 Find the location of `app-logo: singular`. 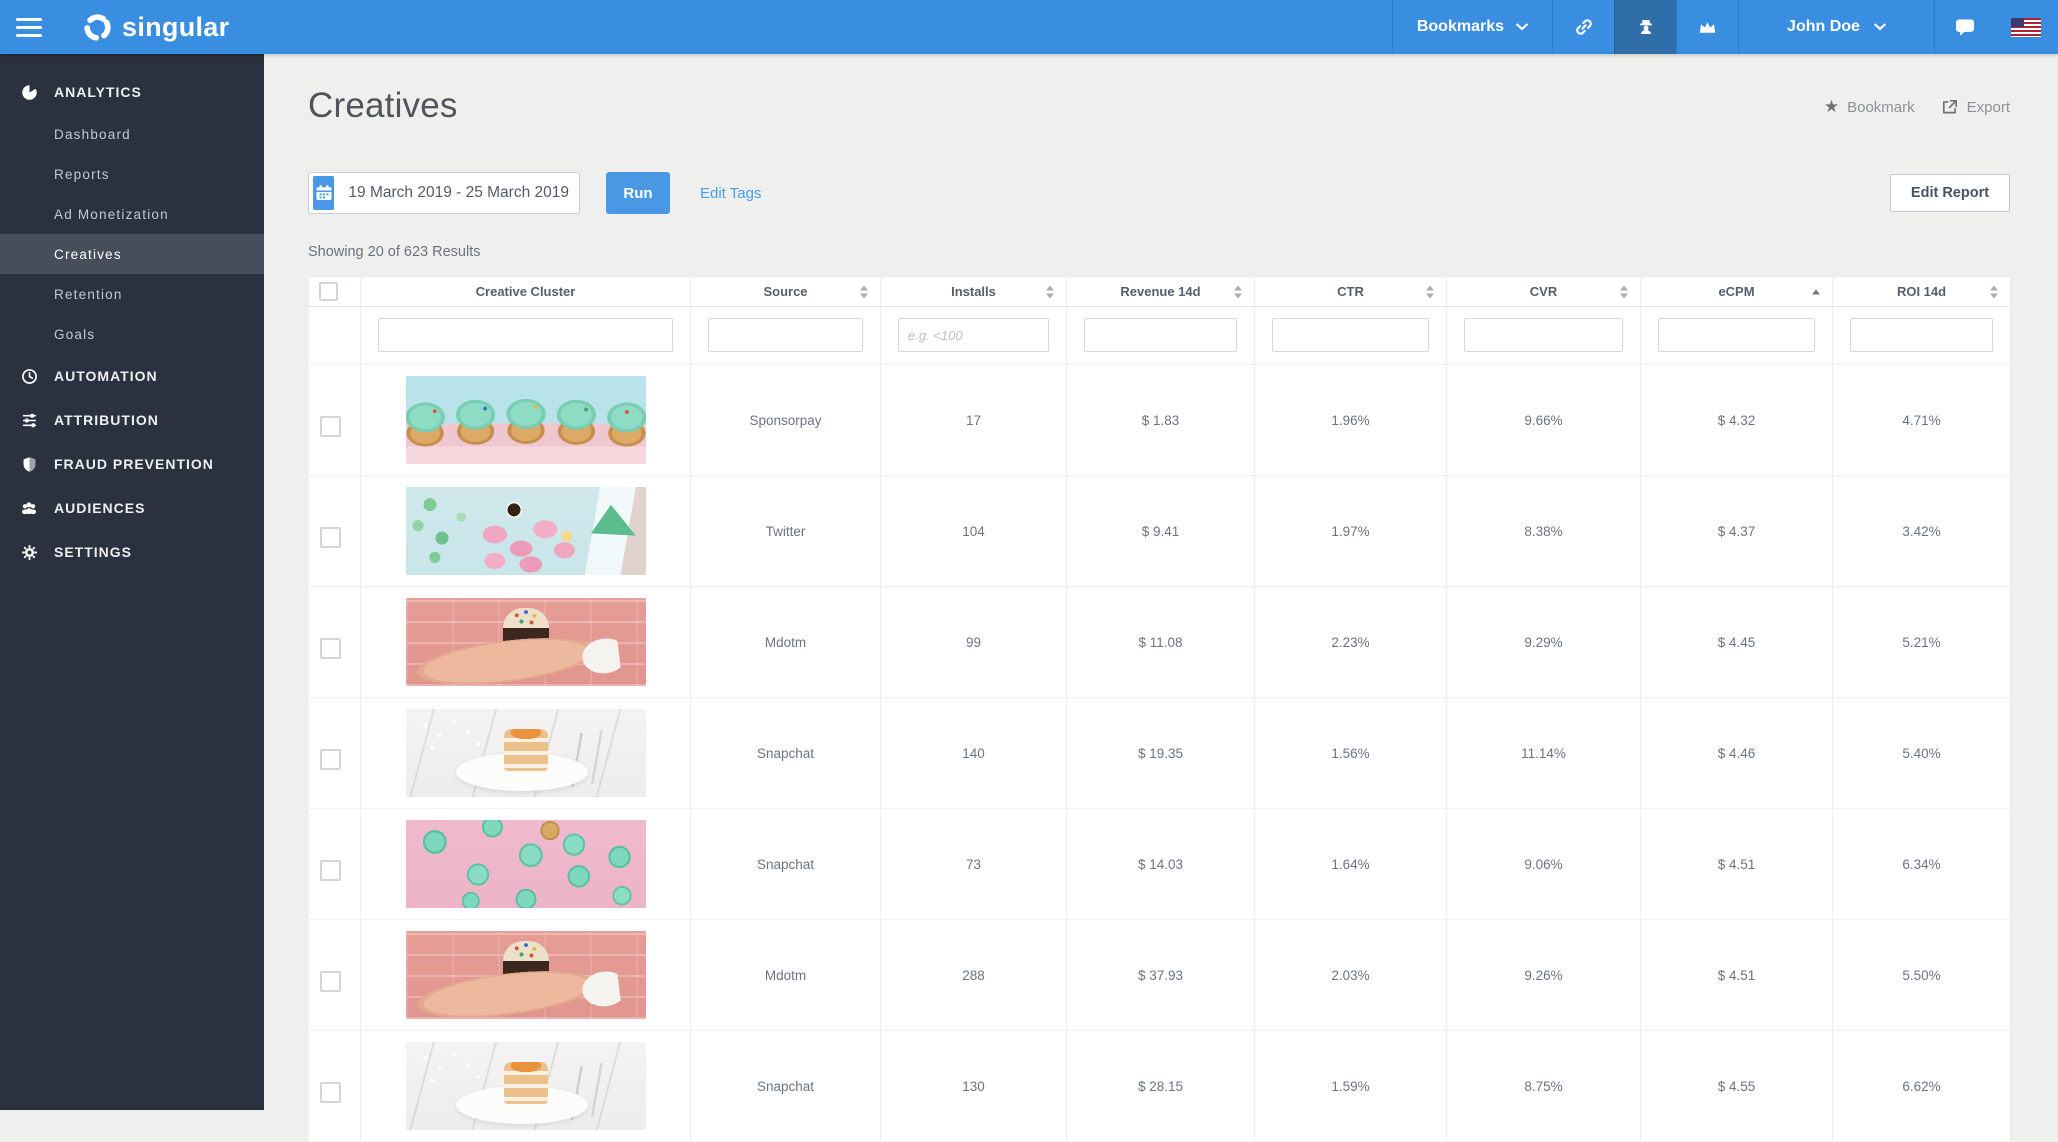

app-logo: singular is located at coordinates (155, 27).